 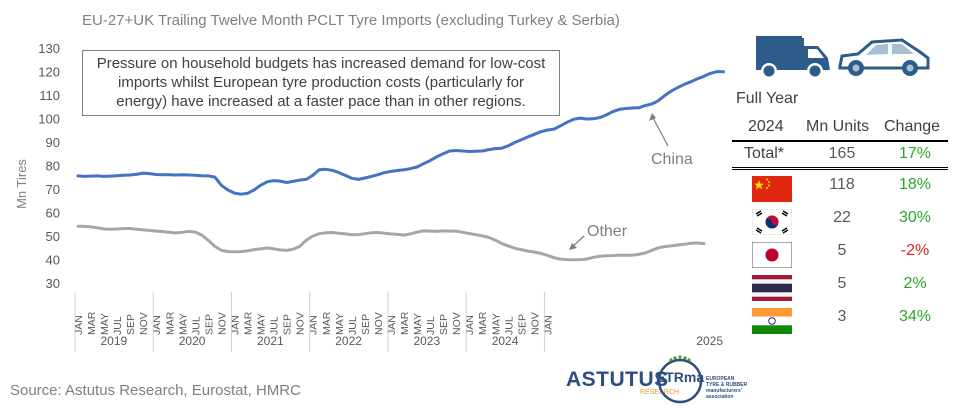 What do you see at coordinates (53, 189) in the screenshot?
I see `y-tick-label: 70` at bounding box center [53, 189].